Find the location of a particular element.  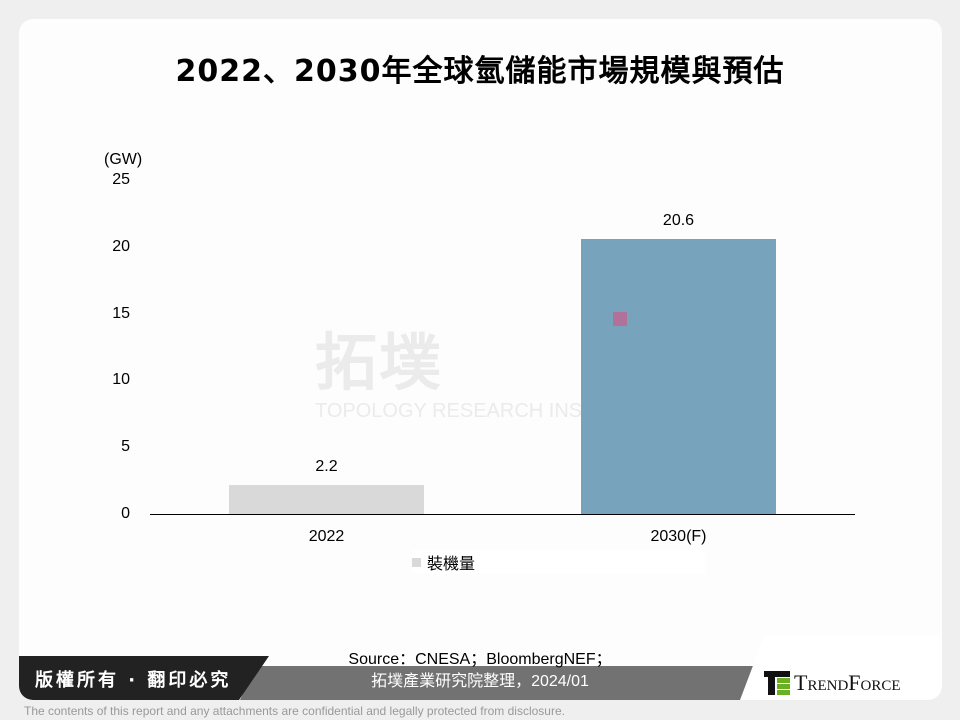

legend-label: 裝機量 is located at coordinates (451, 564).